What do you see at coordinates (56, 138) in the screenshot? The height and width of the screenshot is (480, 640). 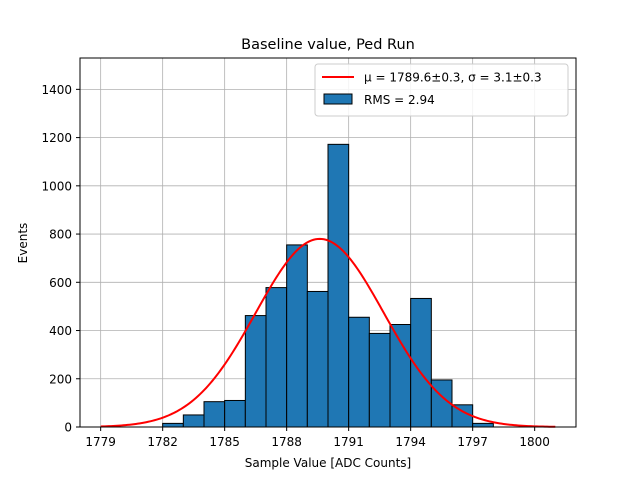 I see `y-tick-label: 1200` at bounding box center [56, 138].